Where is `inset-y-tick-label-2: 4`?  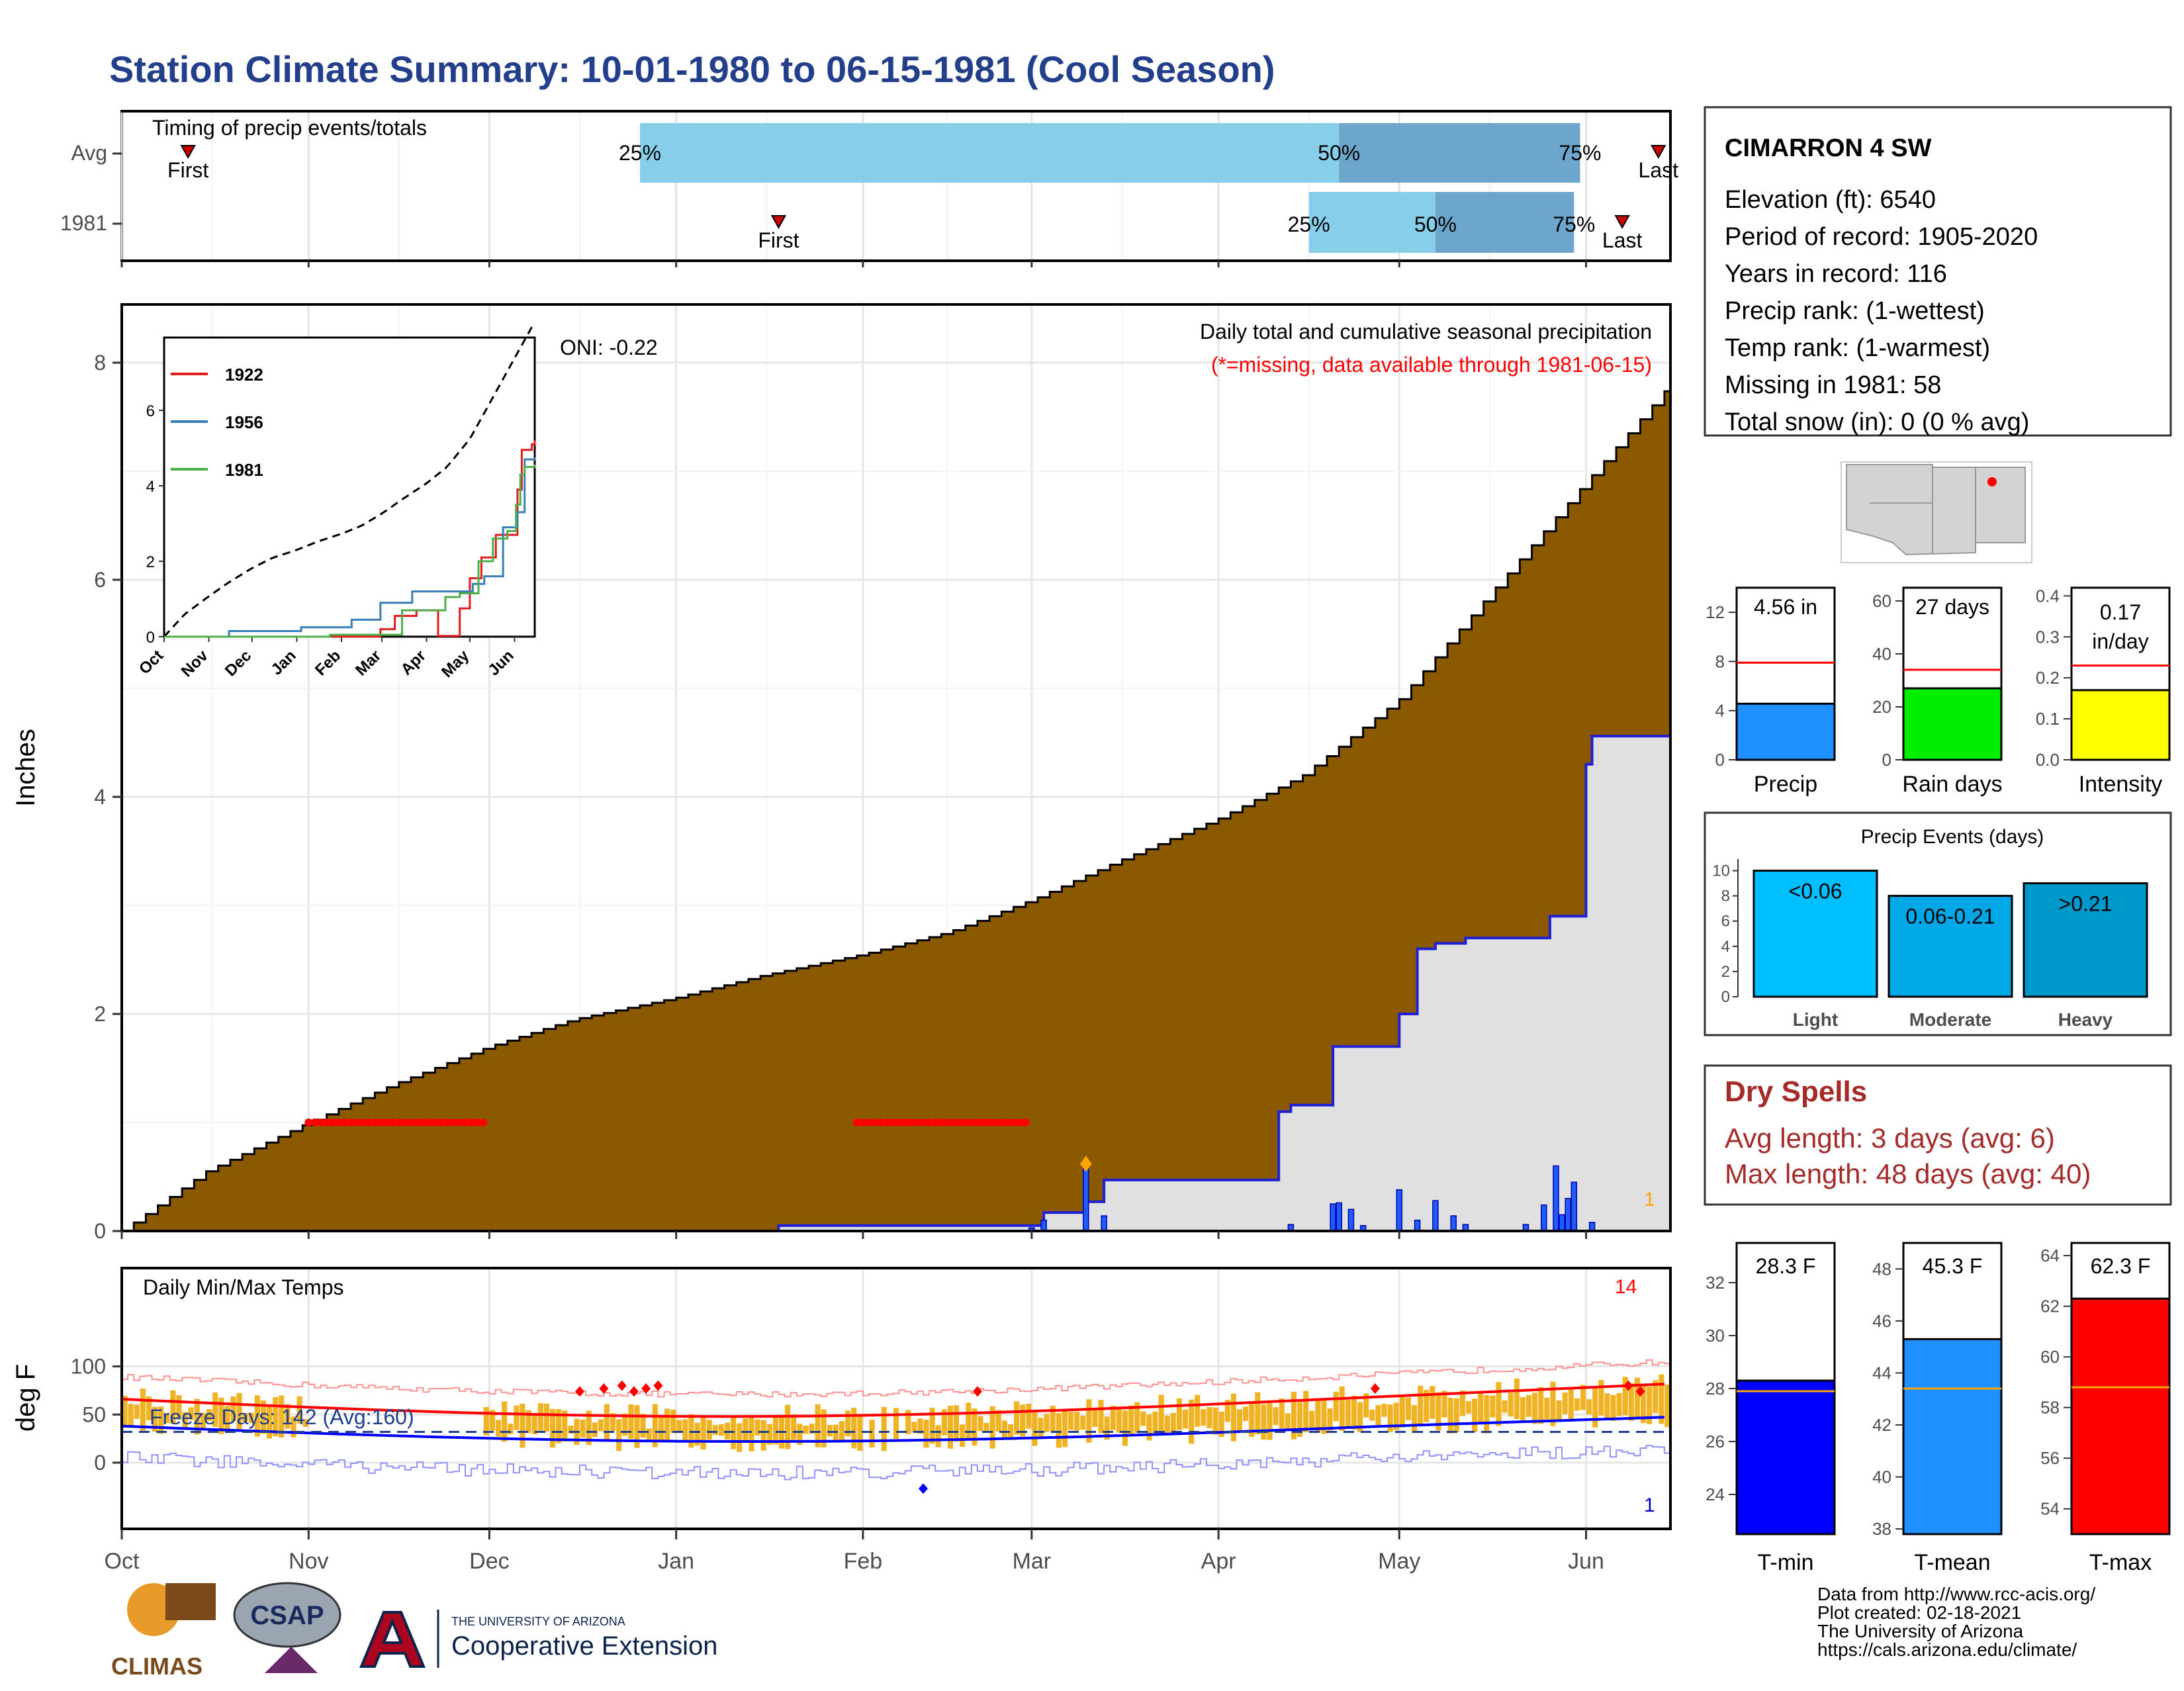
inset-y-tick-label-2: 4 is located at coordinates (150, 487).